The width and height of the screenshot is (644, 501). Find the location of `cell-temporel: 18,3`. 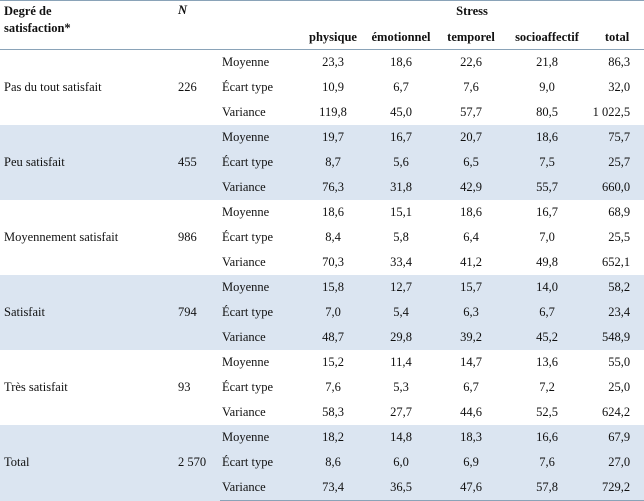

cell-temporel: 18,3 is located at coordinates (471, 437).